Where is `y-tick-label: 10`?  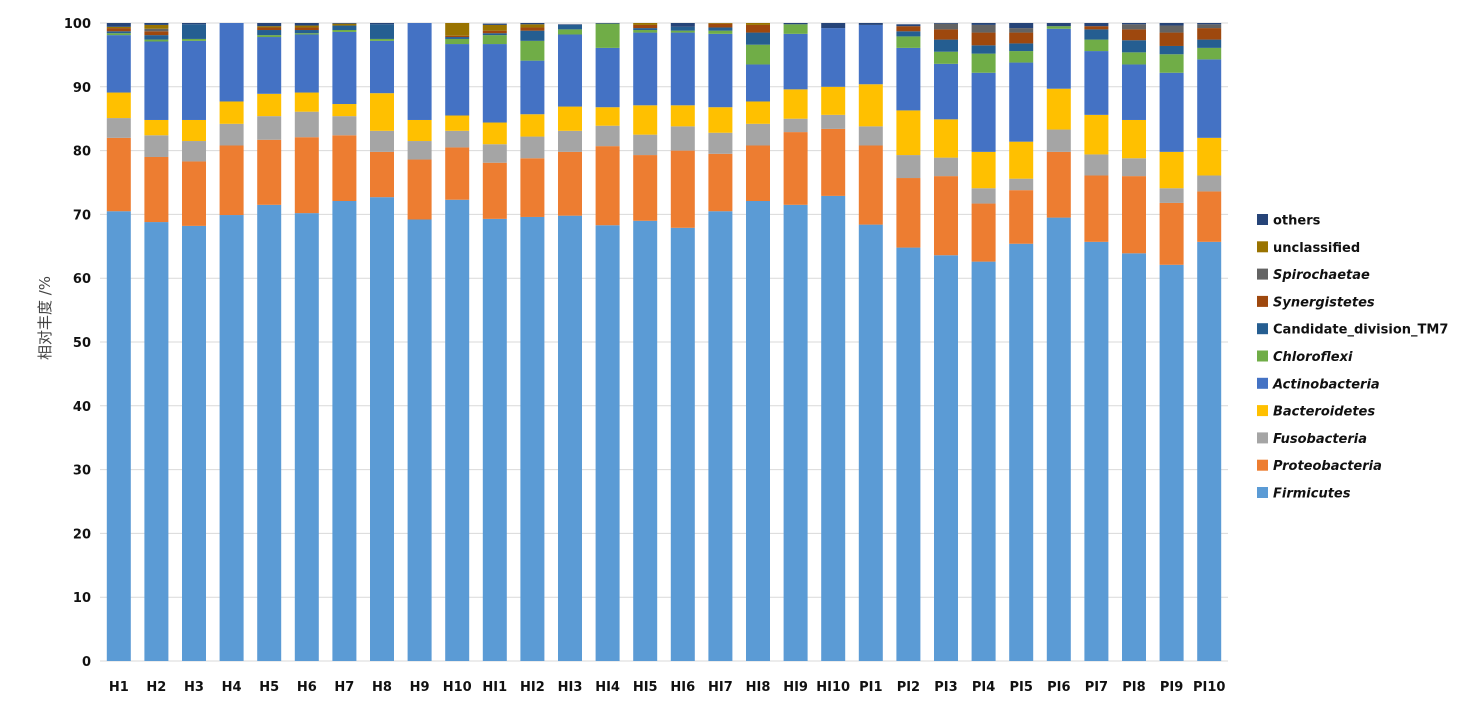 y-tick-label: 10 is located at coordinates (82, 598).